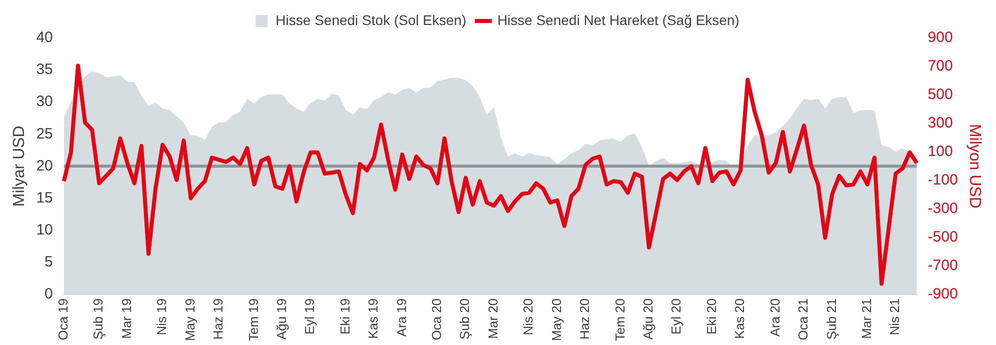  Describe the element at coordinates (740, 318) in the screenshot. I see `x-tick-label: Kas 20` at that location.